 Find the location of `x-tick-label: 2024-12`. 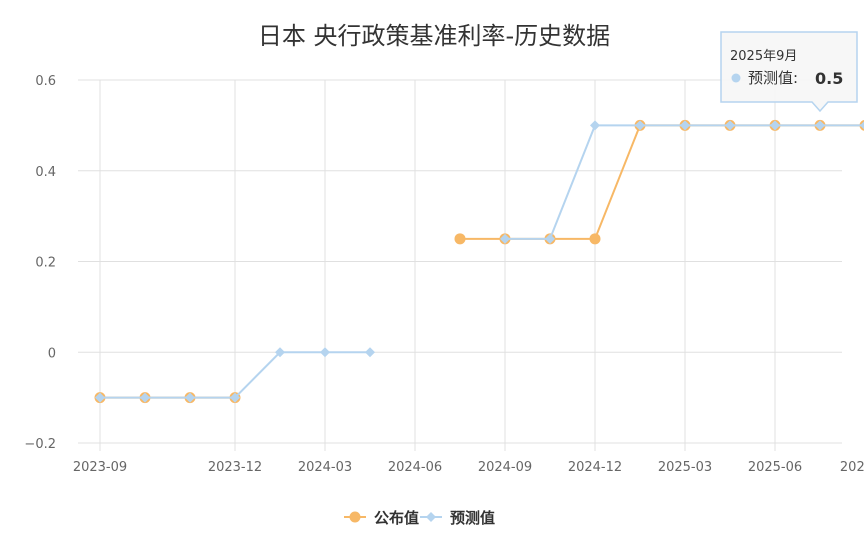

x-tick-label: 2024-12 is located at coordinates (595, 467).